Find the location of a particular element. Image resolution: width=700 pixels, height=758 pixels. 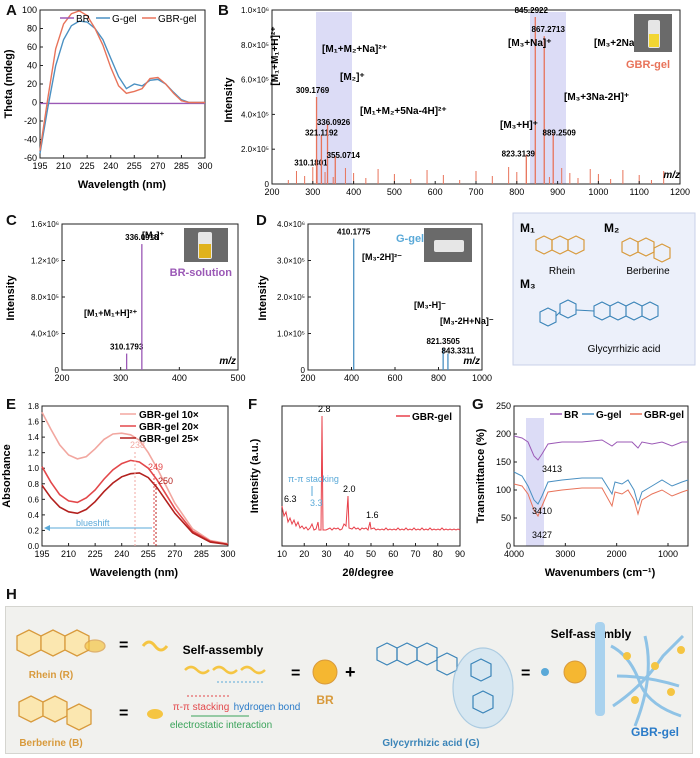

x-tick-label: 1100 is located at coordinates (639, 192).